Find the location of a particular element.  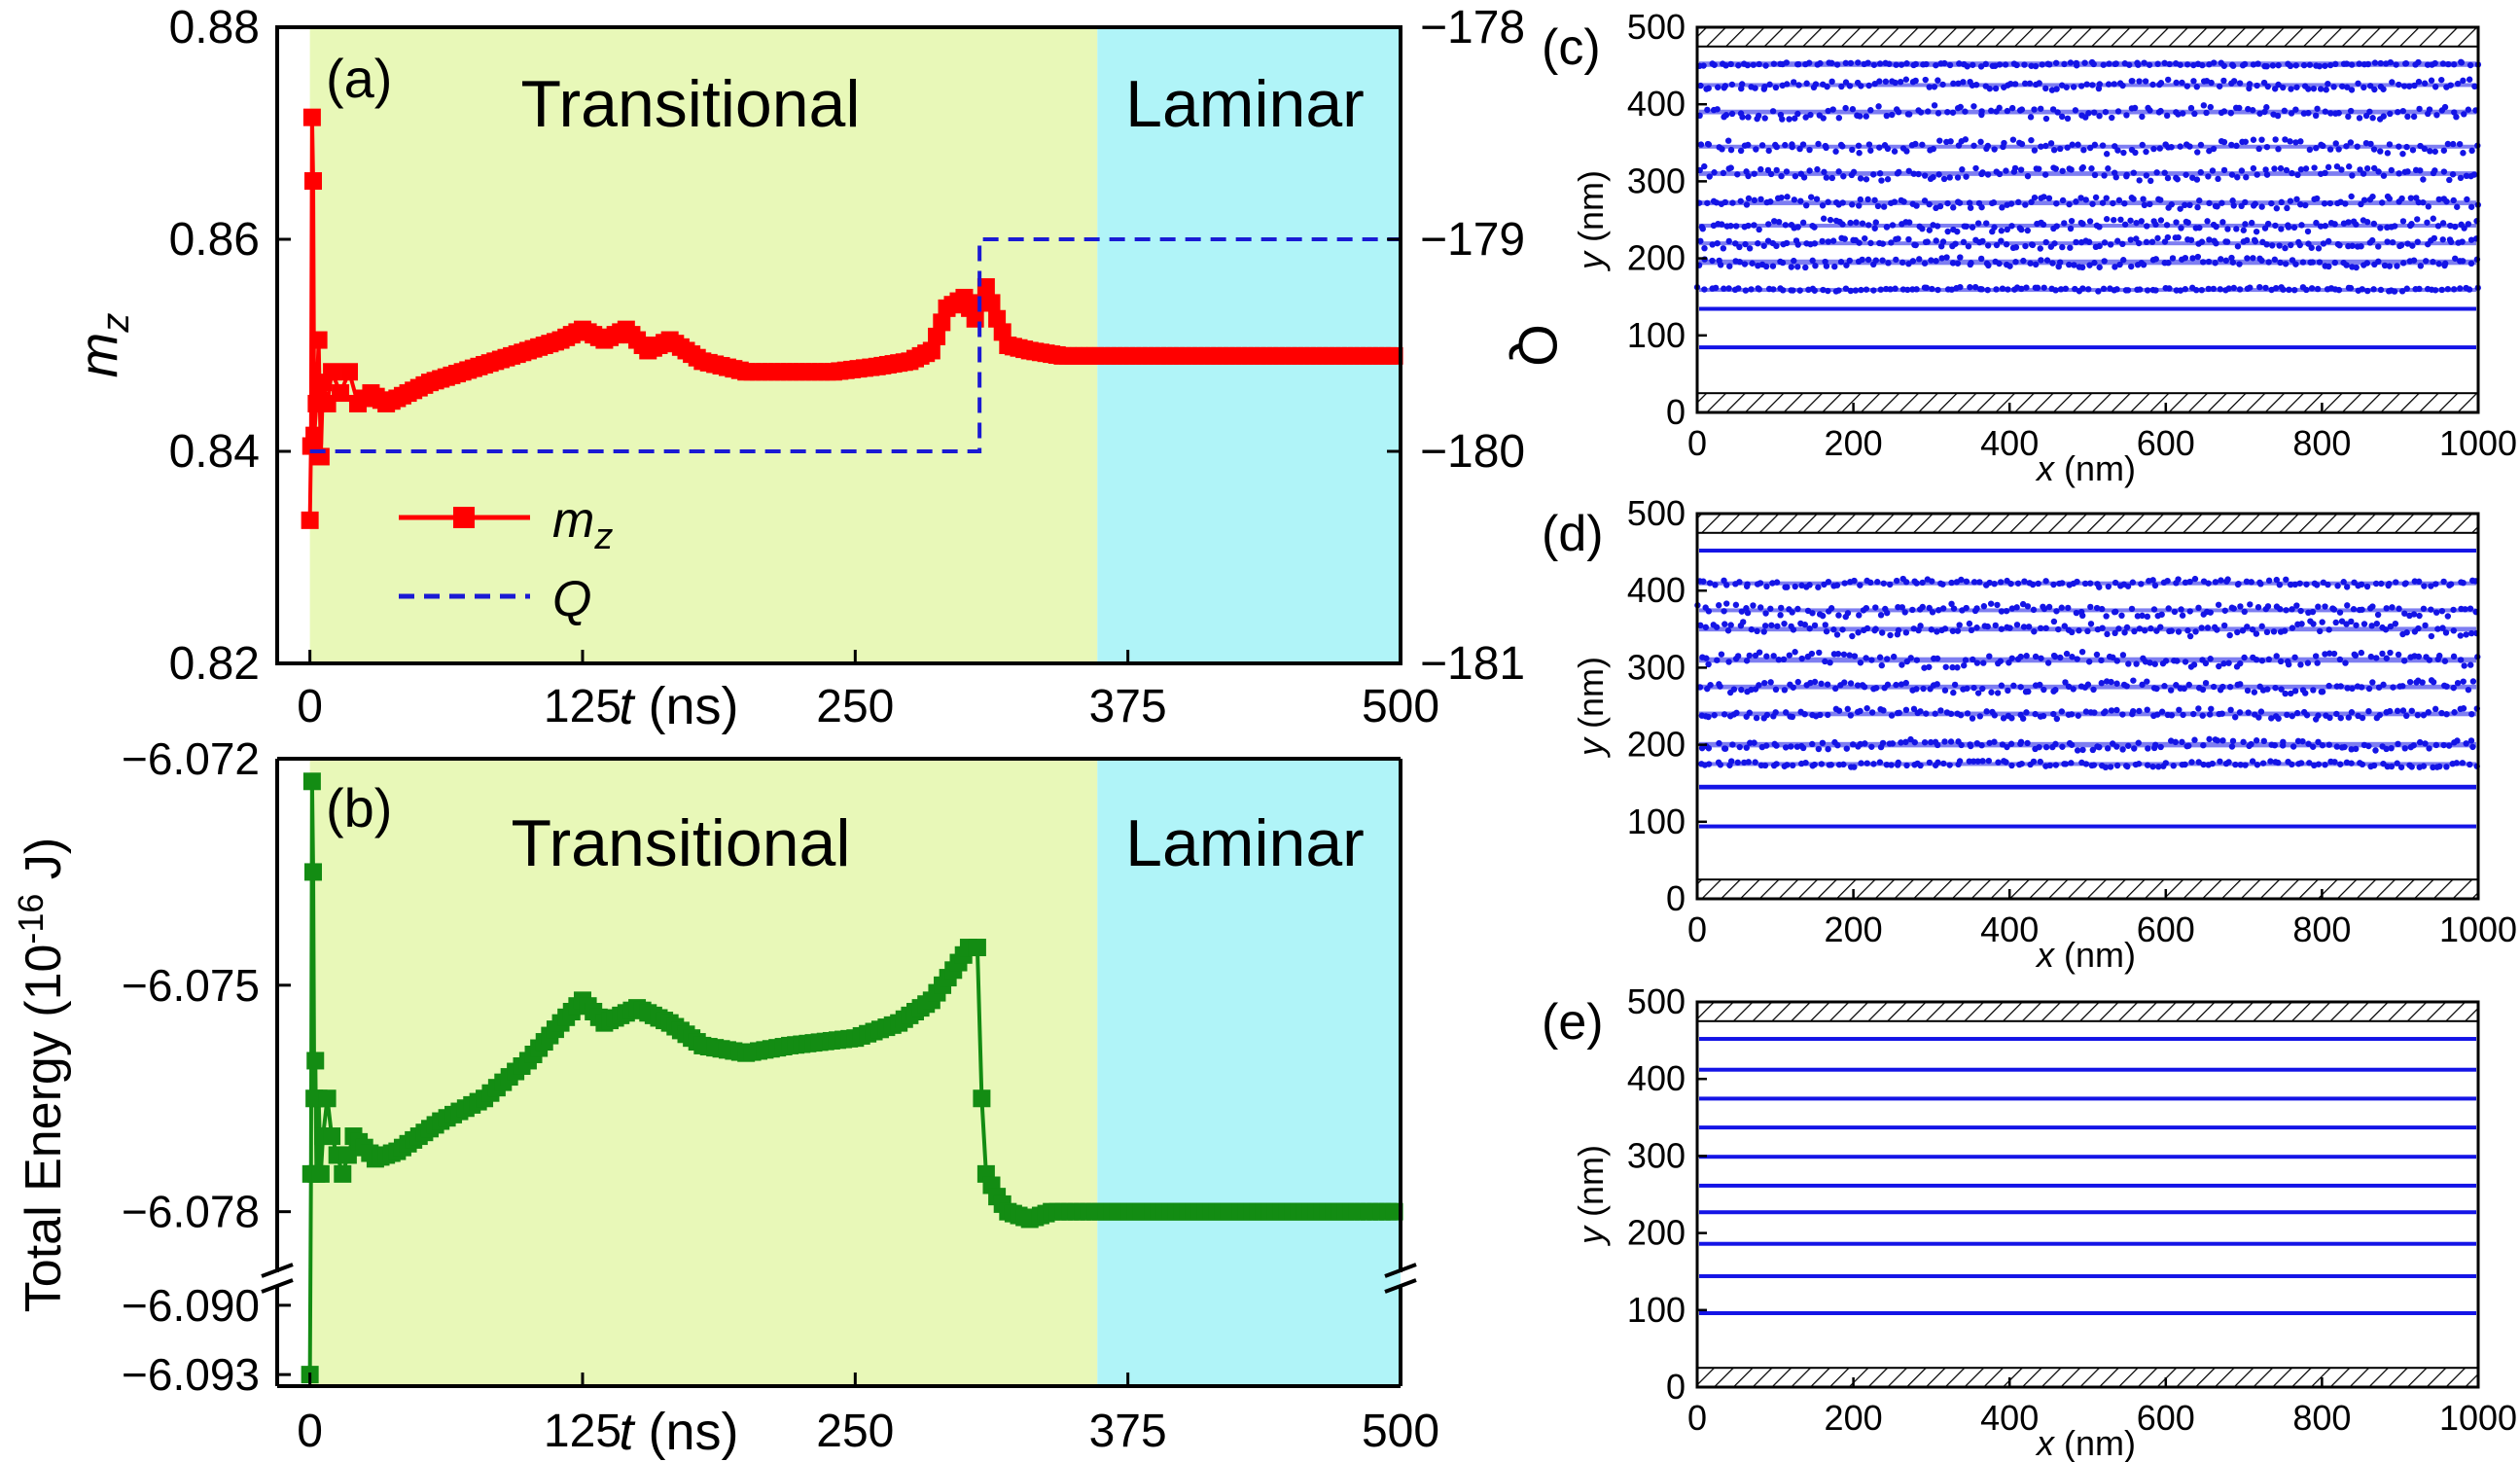

d-x-tick-label: 1000 is located at coordinates (2478, 929).